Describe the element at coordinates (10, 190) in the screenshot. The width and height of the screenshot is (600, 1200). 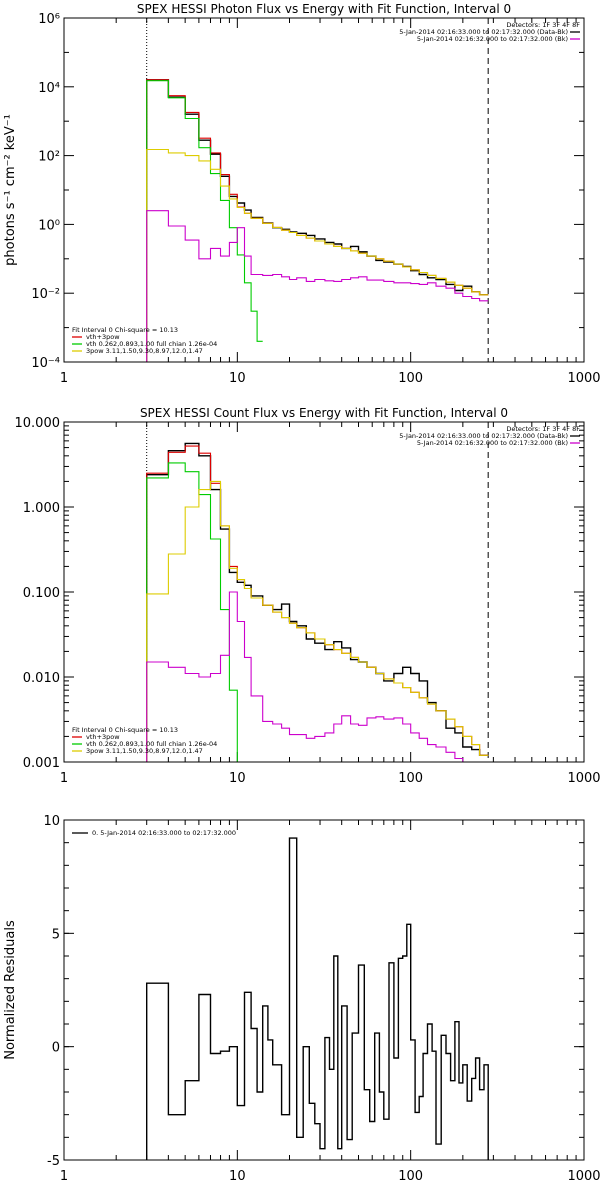
I see `y-axis-label: photons s⁻¹ cm⁻² keV⁻¹` at that location.